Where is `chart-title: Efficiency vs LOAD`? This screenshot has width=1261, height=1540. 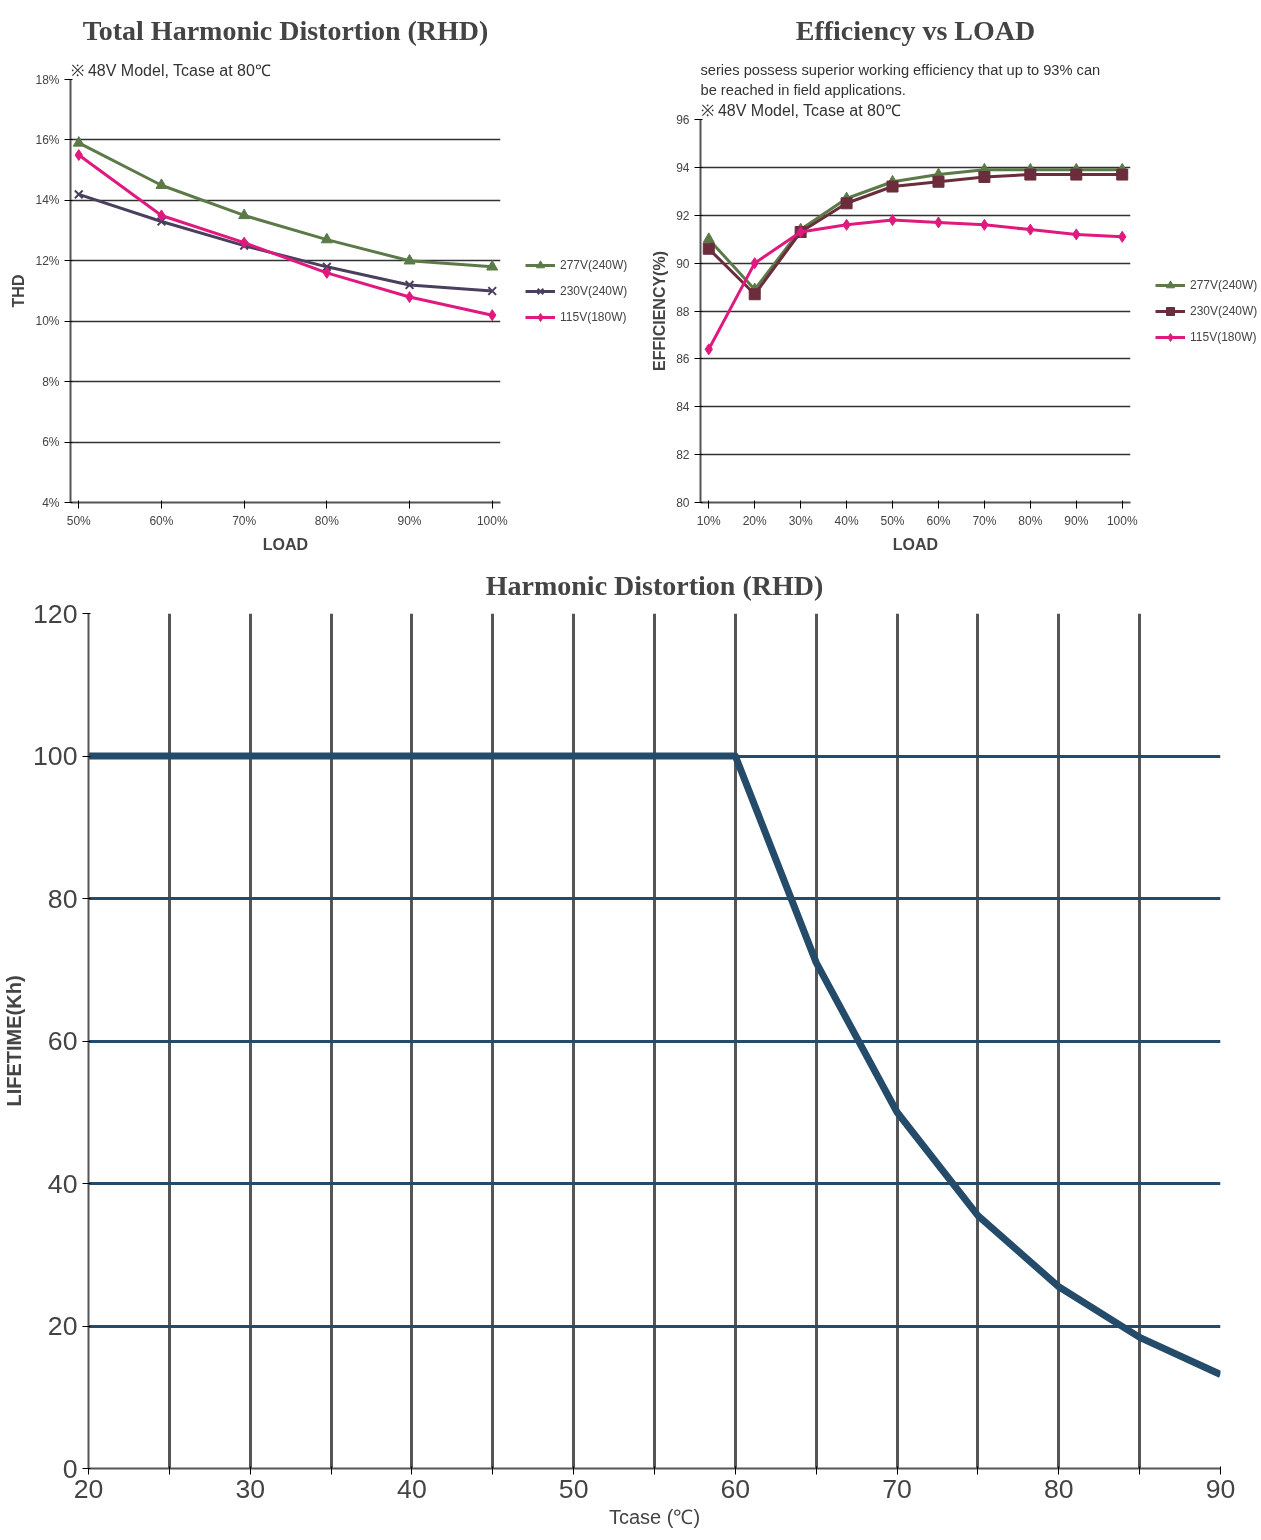 chart-title: Efficiency vs LOAD is located at coordinates (915, 30).